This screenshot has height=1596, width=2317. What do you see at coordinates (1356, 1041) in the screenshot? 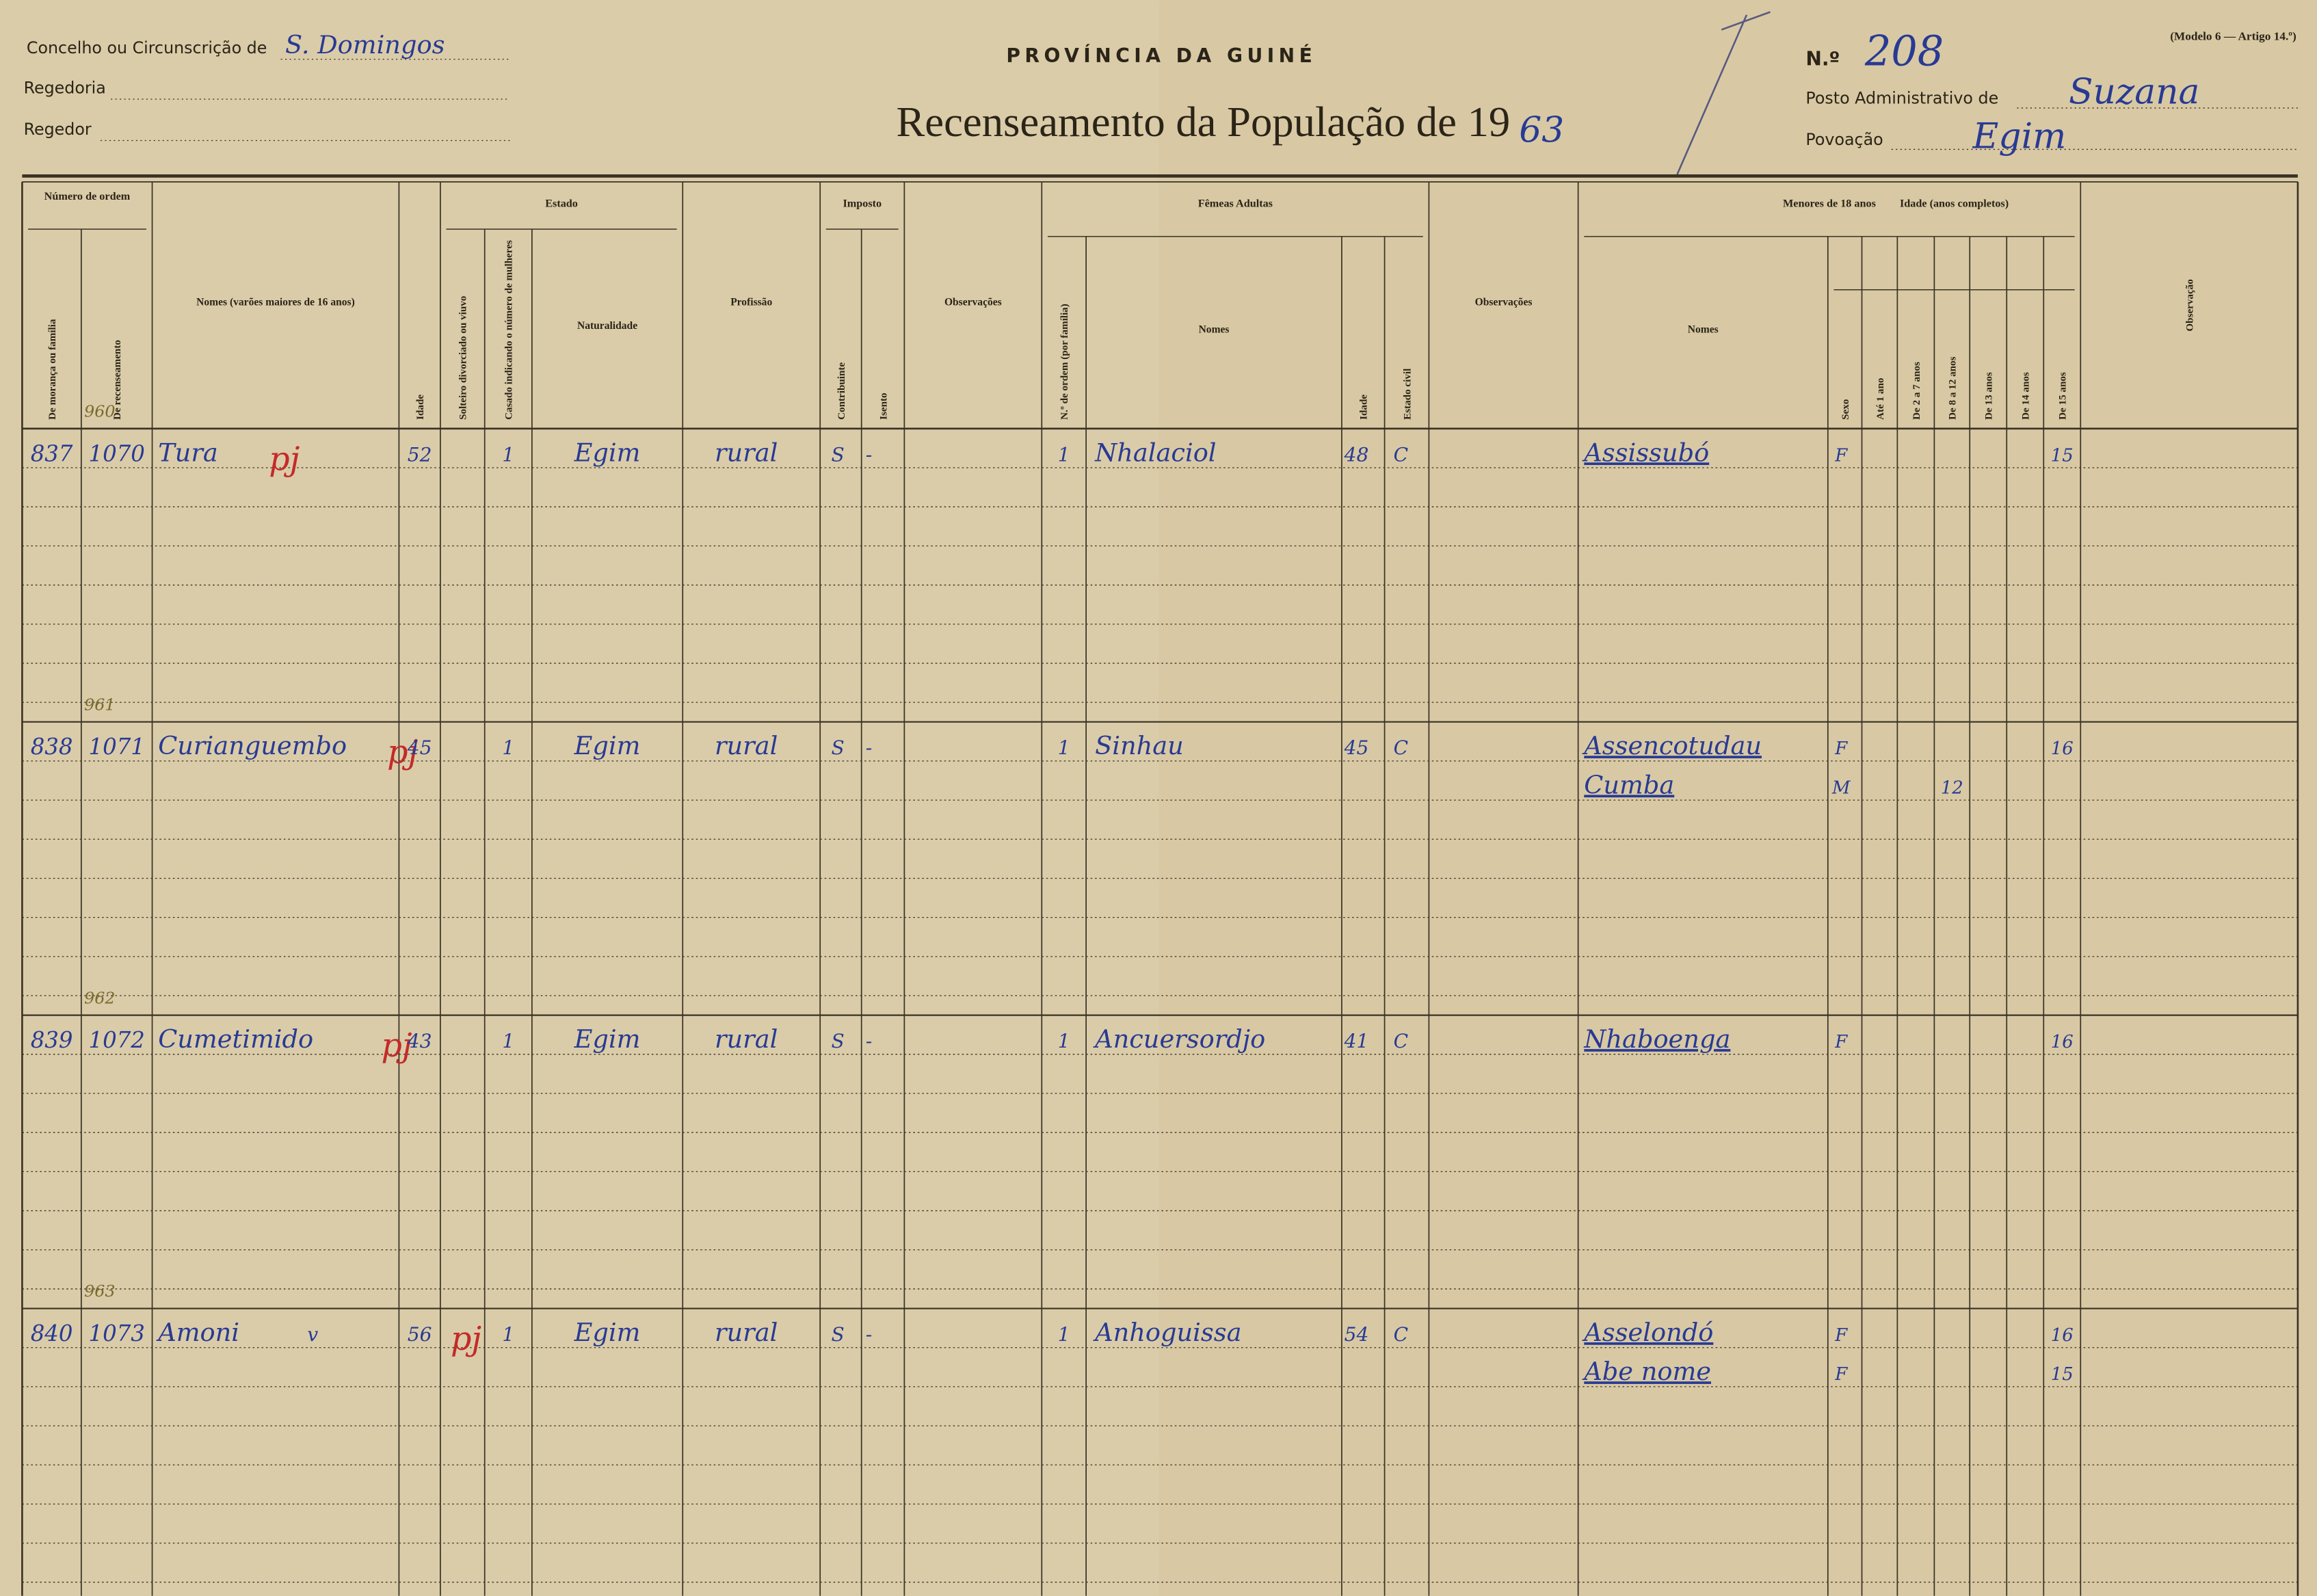
I see `female-age: 41` at bounding box center [1356, 1041].